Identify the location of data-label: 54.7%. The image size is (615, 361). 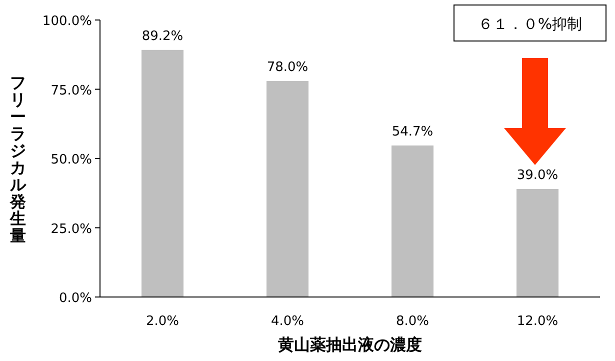
(413, 132).